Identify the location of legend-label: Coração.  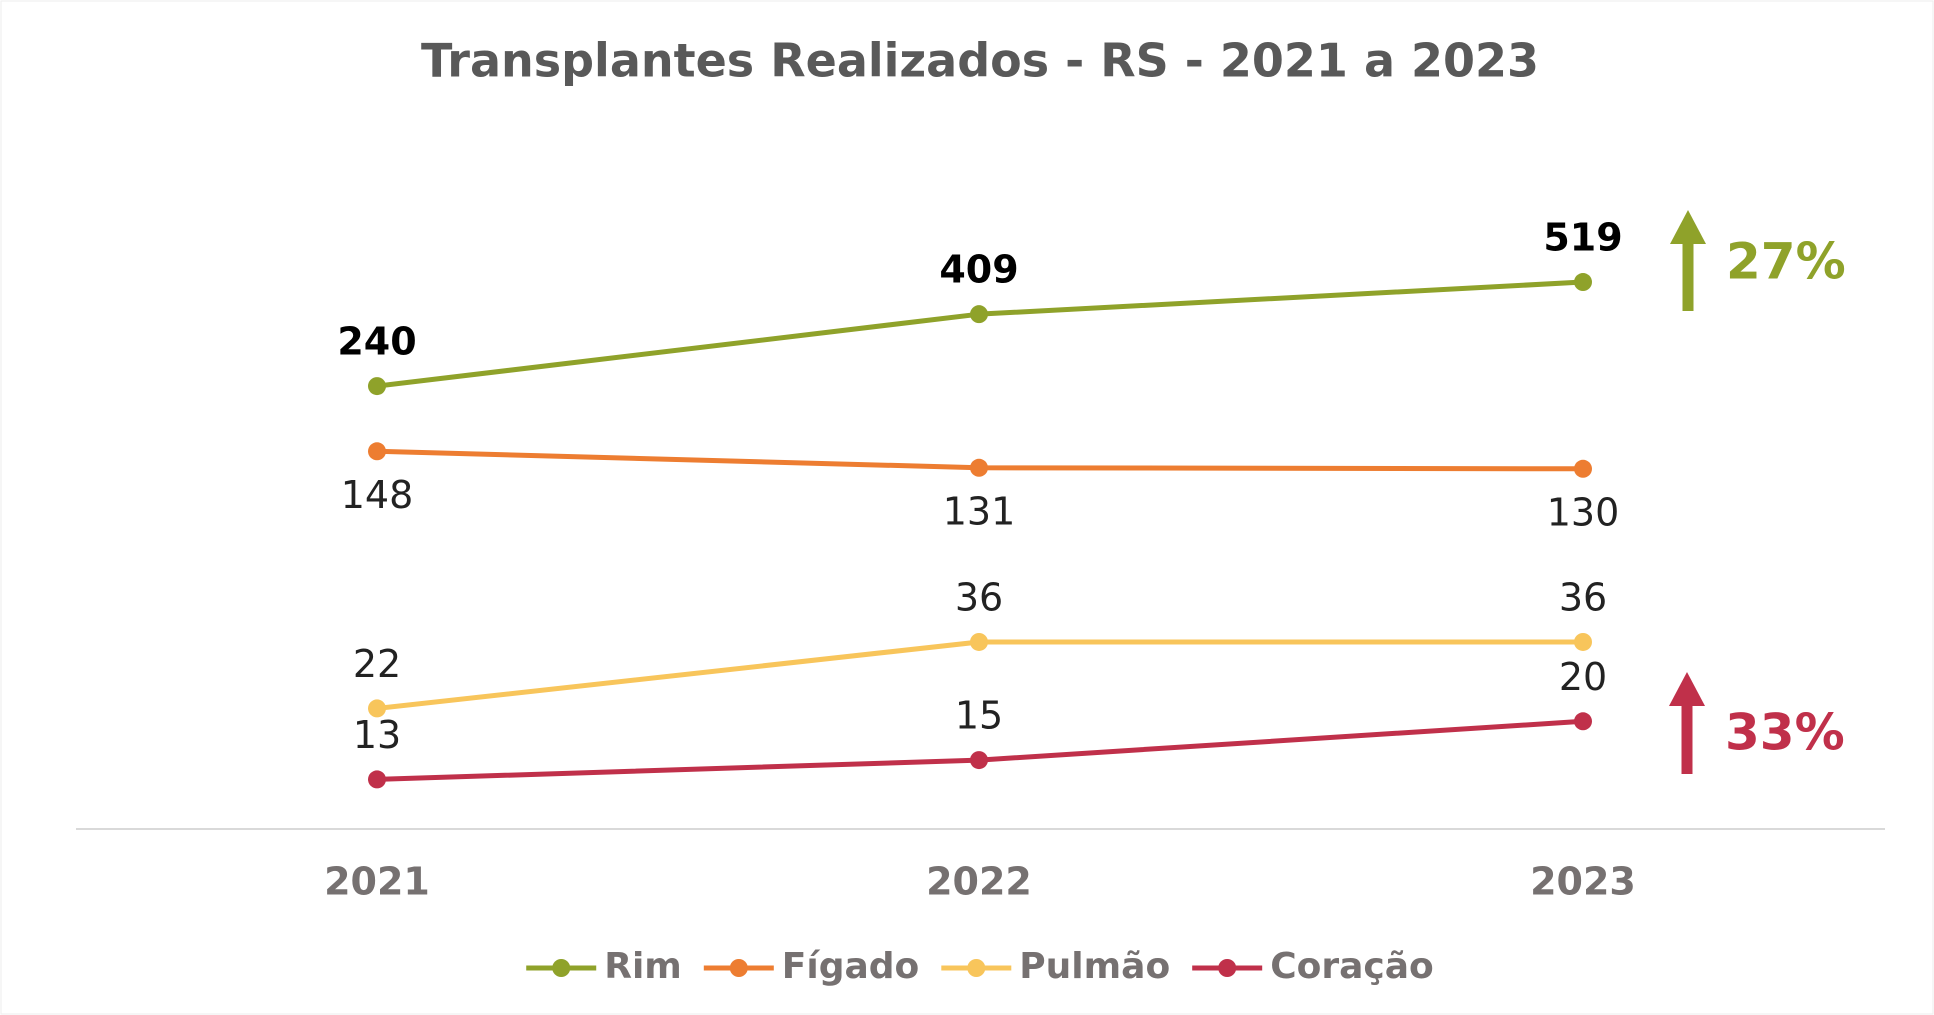
(1352, 966).